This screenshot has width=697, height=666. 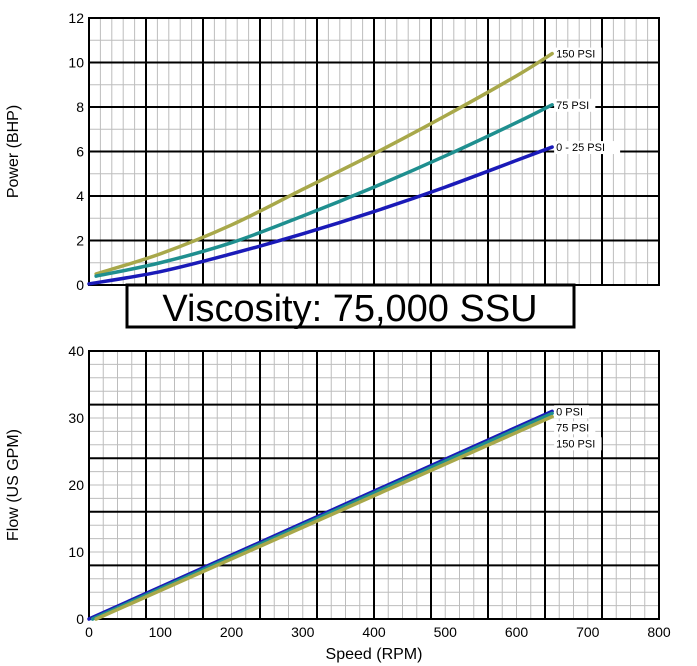 What do you see at coordinates (349, 309) in the screenshot?
I see `viscosity-label: Viscosity: 75,000 SSU` at bounding box center [349, 309].